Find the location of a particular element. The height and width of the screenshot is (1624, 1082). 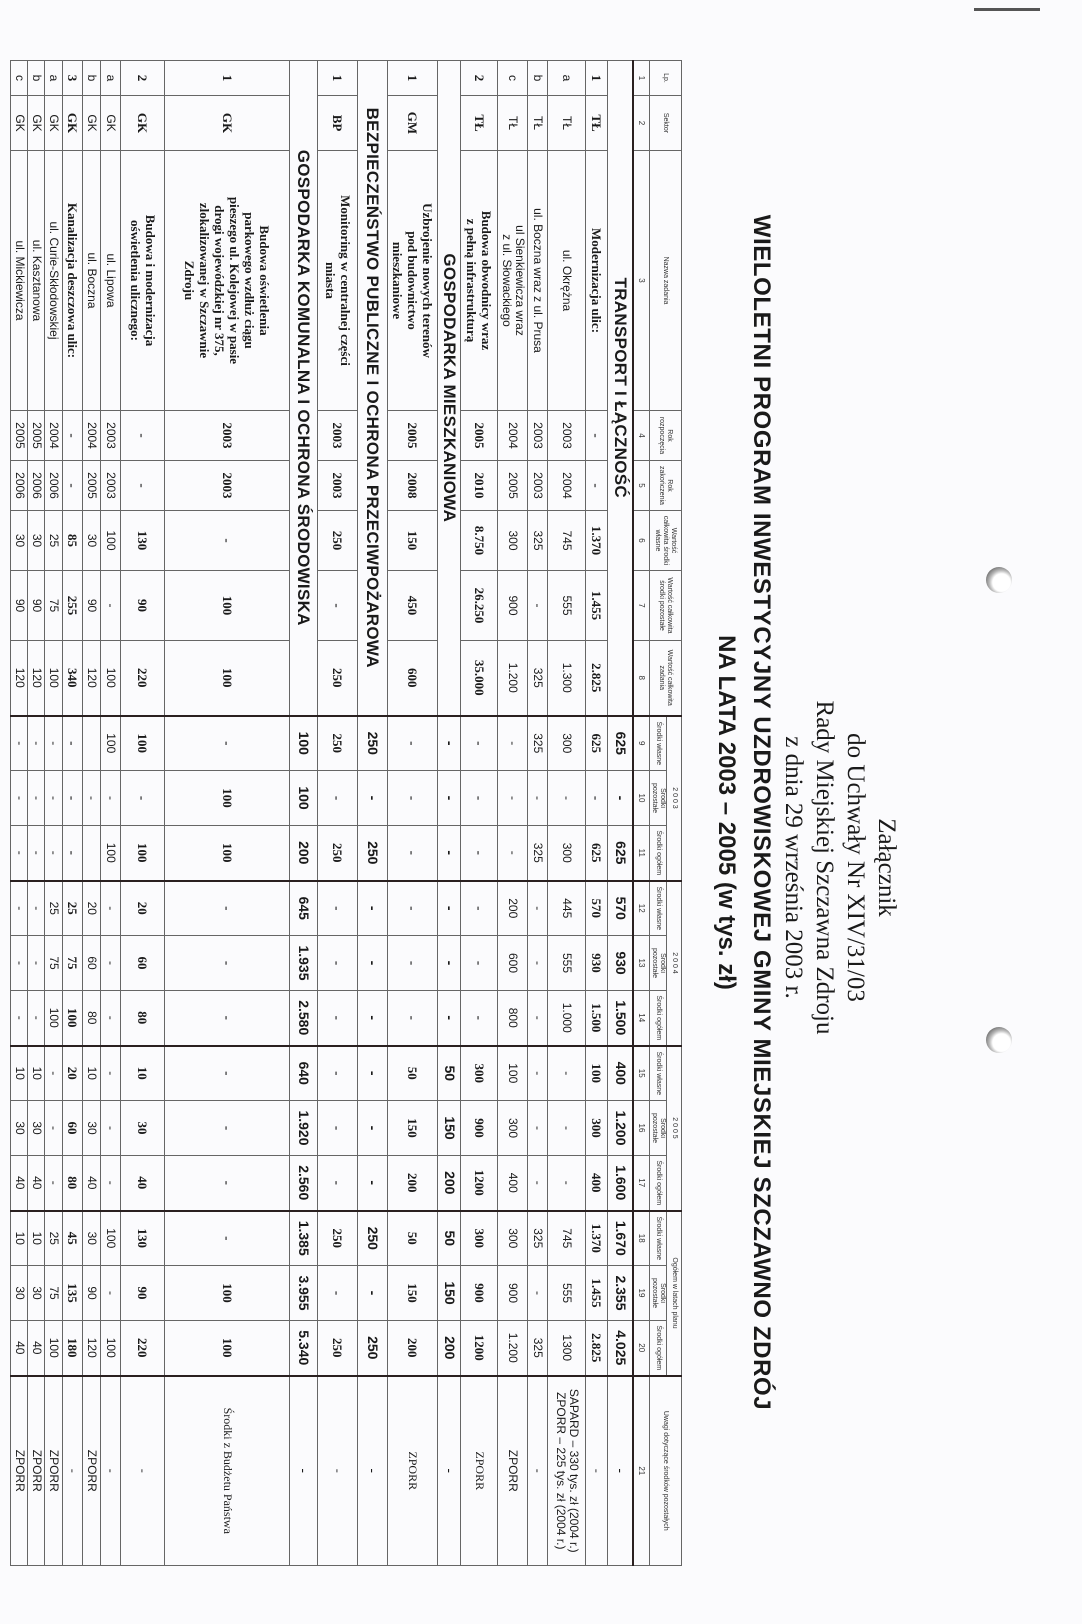

amount-cell: 20 is located at coordinates (73, 1073).